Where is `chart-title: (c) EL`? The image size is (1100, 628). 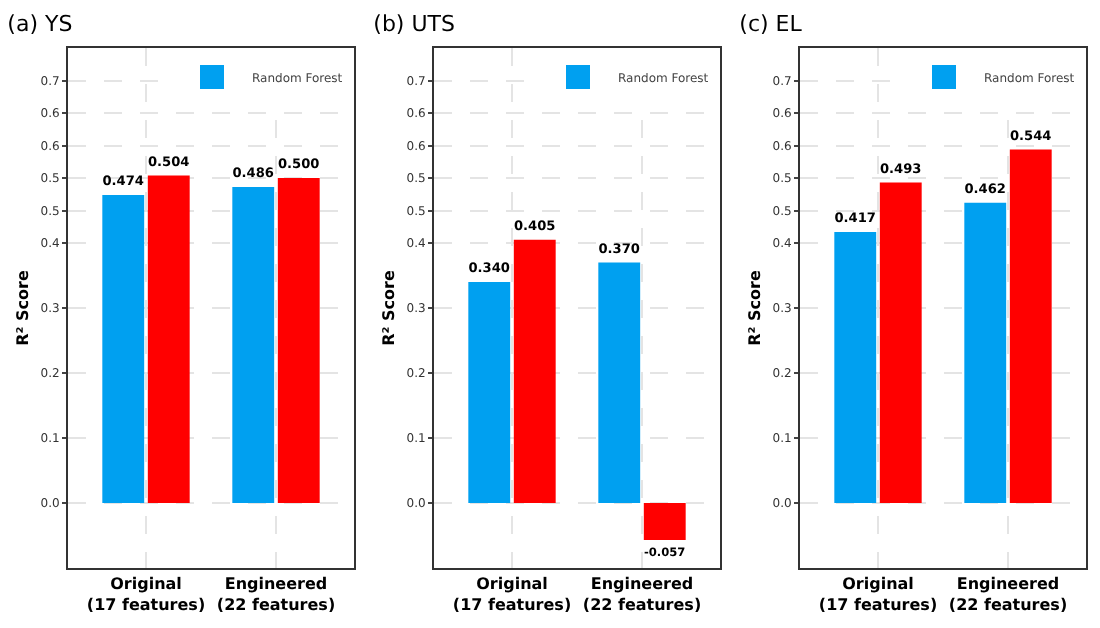 chart-title: (c) EL is located at coordinates (771, 24).